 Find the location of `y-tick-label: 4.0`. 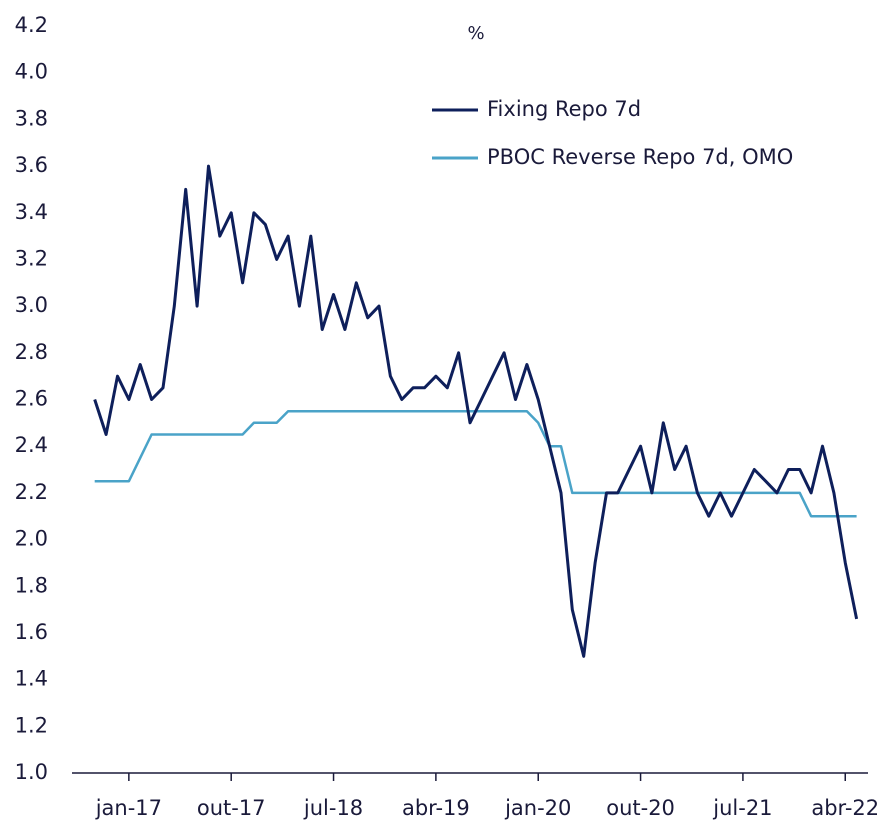

y-tick-label: 4.0 is located at coordinates (31, 72).